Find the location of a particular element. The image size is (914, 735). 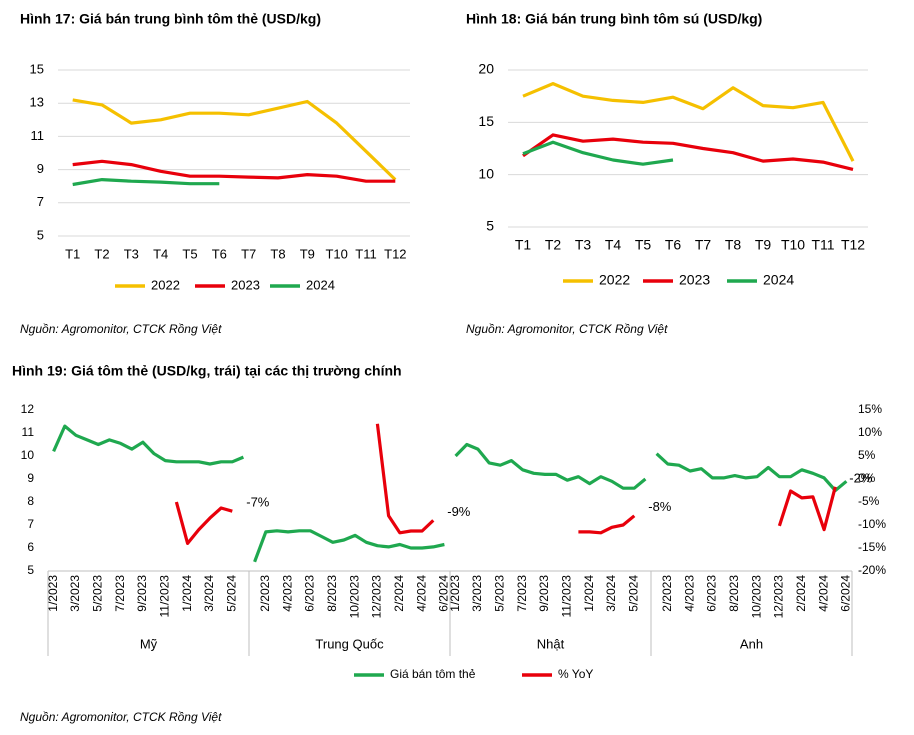

x-tick-label: T12 is located at coordinates (395, 253).